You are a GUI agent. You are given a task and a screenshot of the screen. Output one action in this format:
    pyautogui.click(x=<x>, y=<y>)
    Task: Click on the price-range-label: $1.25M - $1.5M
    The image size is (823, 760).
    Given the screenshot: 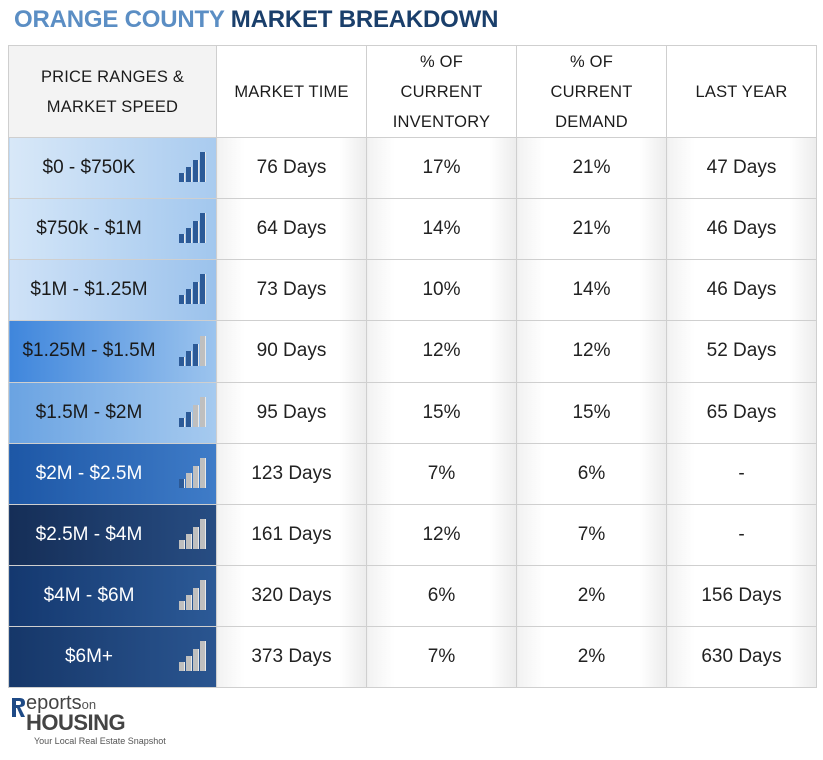 What is the action you would take?
    pyautogui.click(x=89, y=351)
    